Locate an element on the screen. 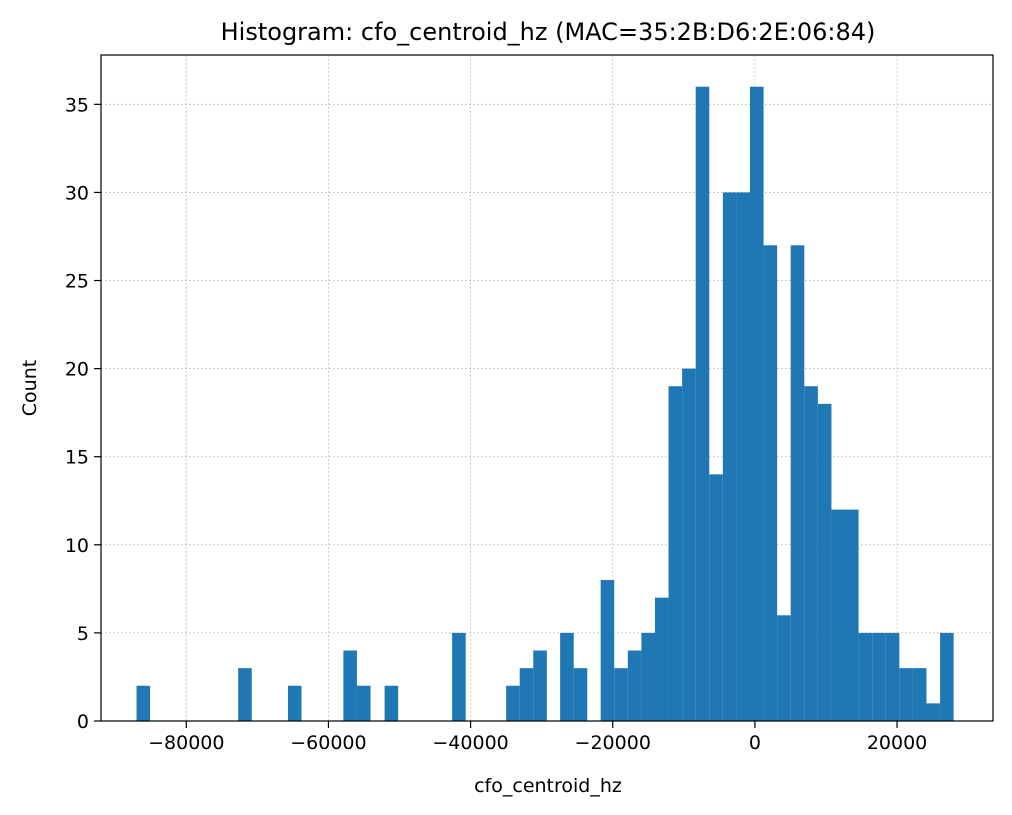  y-tick-label: 15 is located at coordinates (77, 458).